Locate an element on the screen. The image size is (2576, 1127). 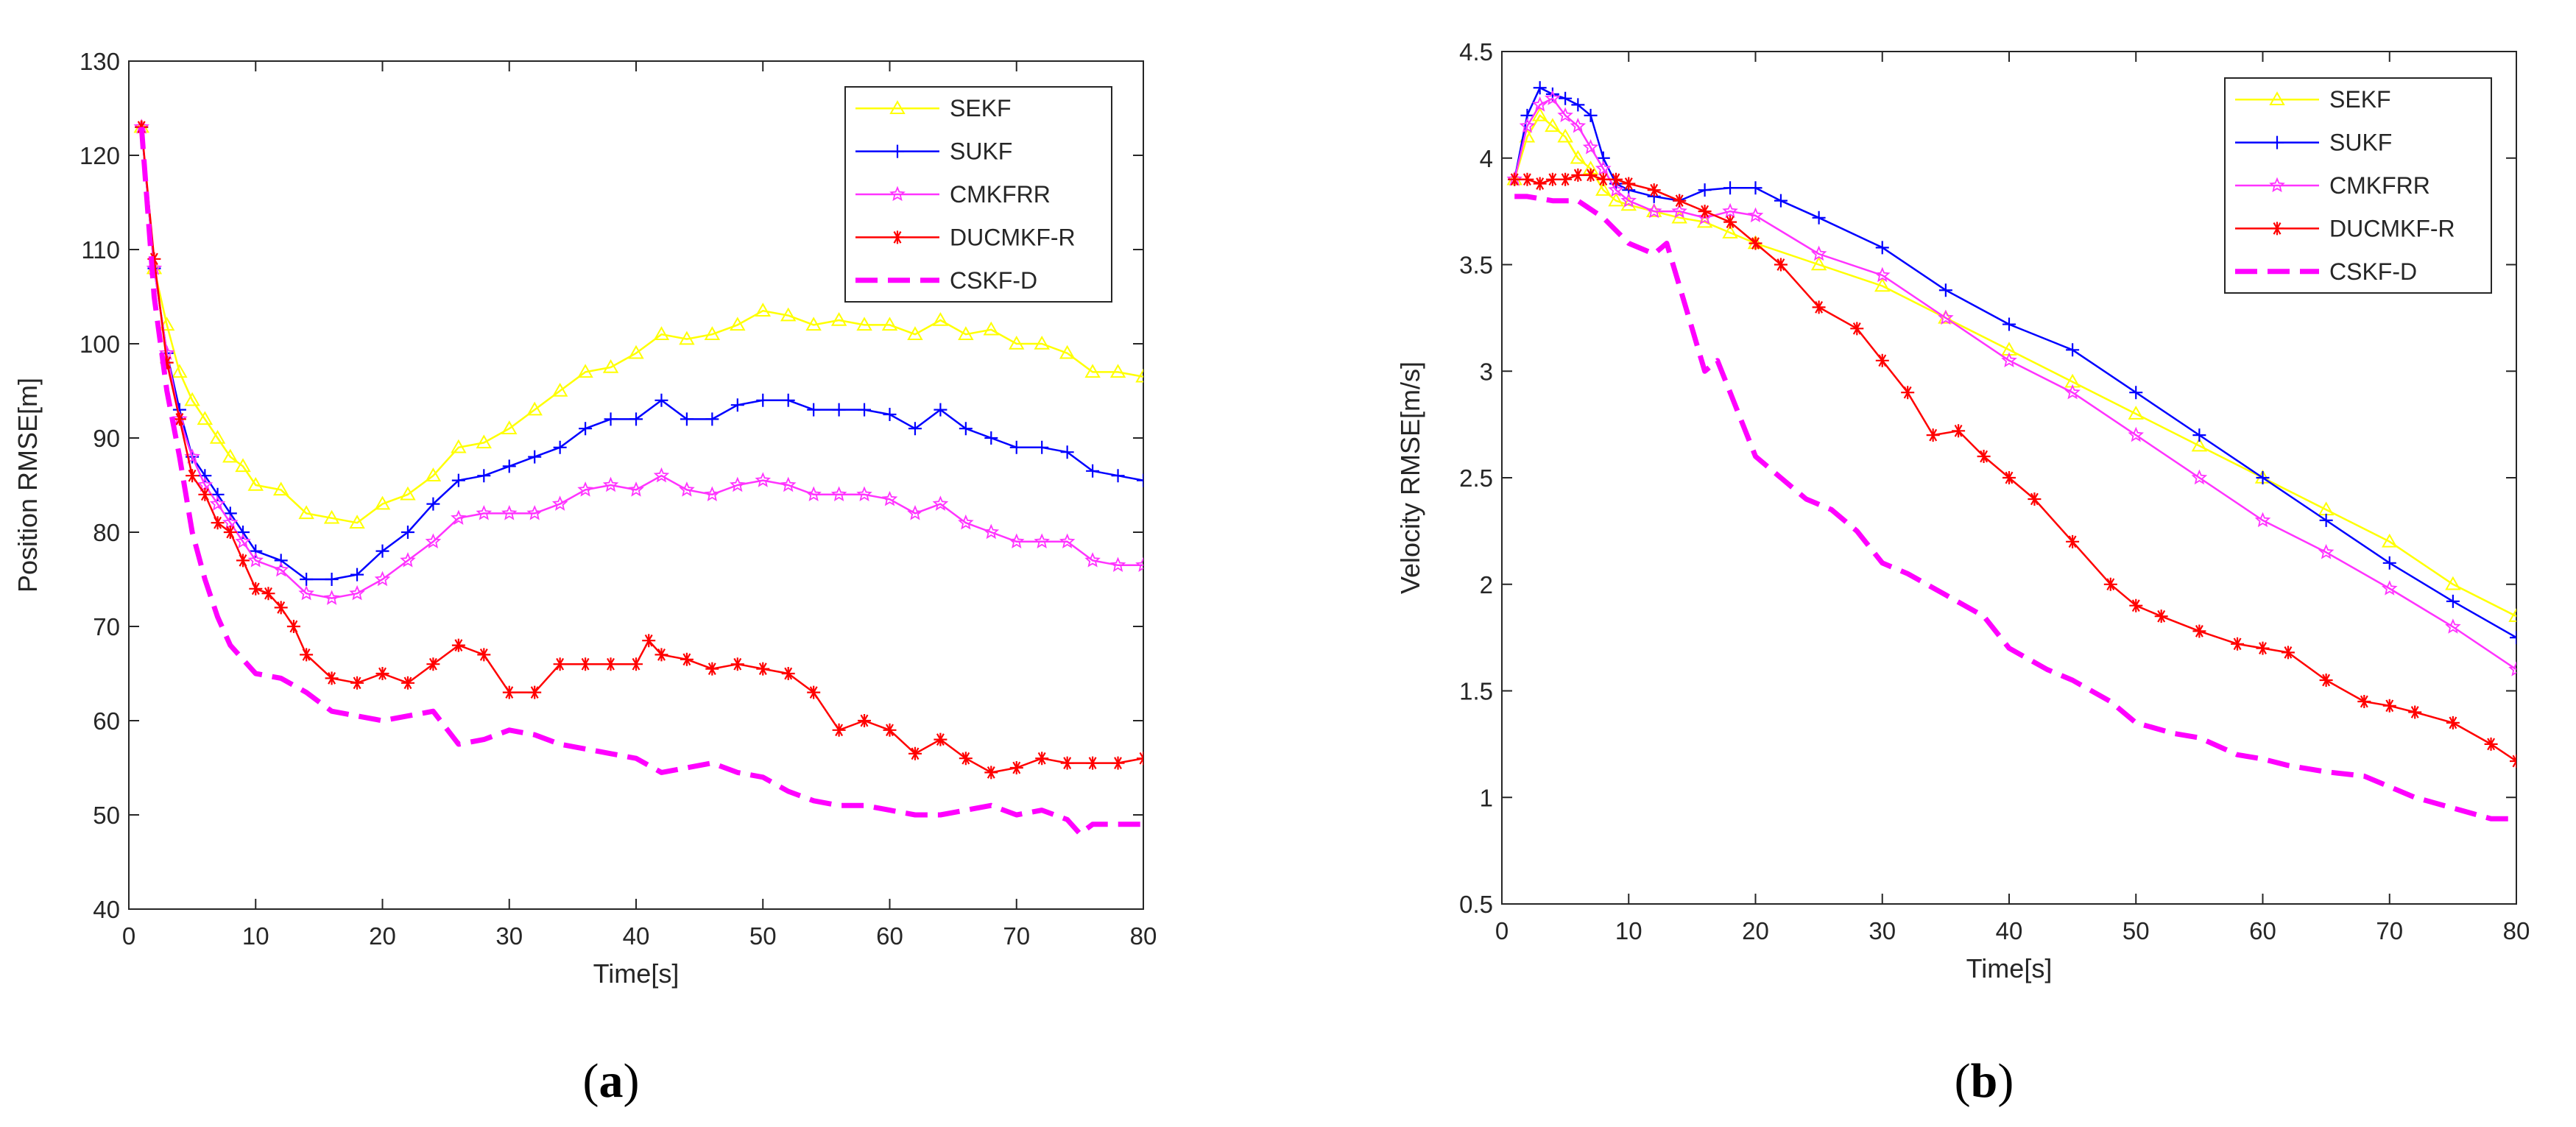
panel-b-ytick-label: 0.5 is located at coordinates (1476, 904).